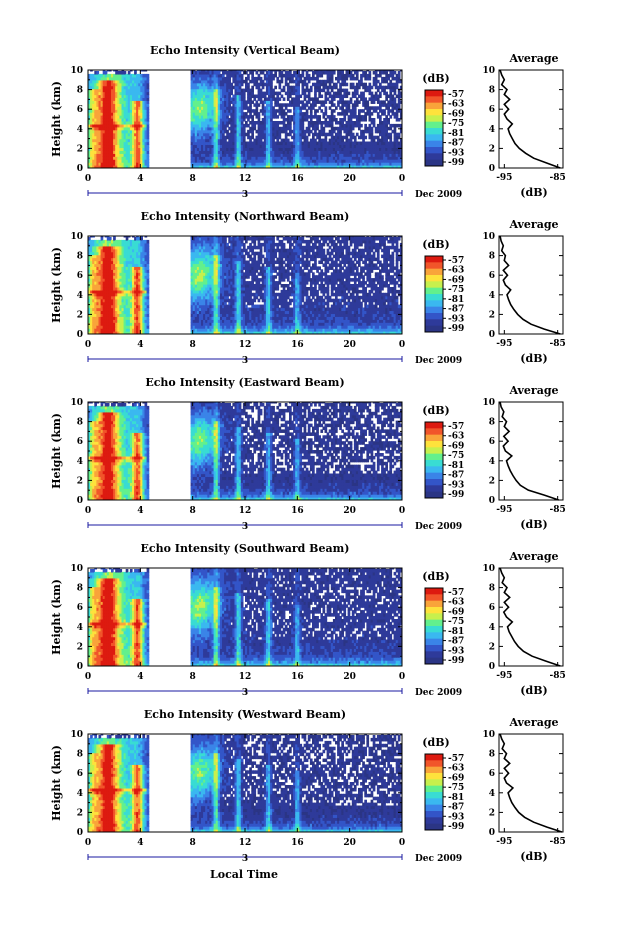  I want to click on colorbar-segment, so click(434, 163).